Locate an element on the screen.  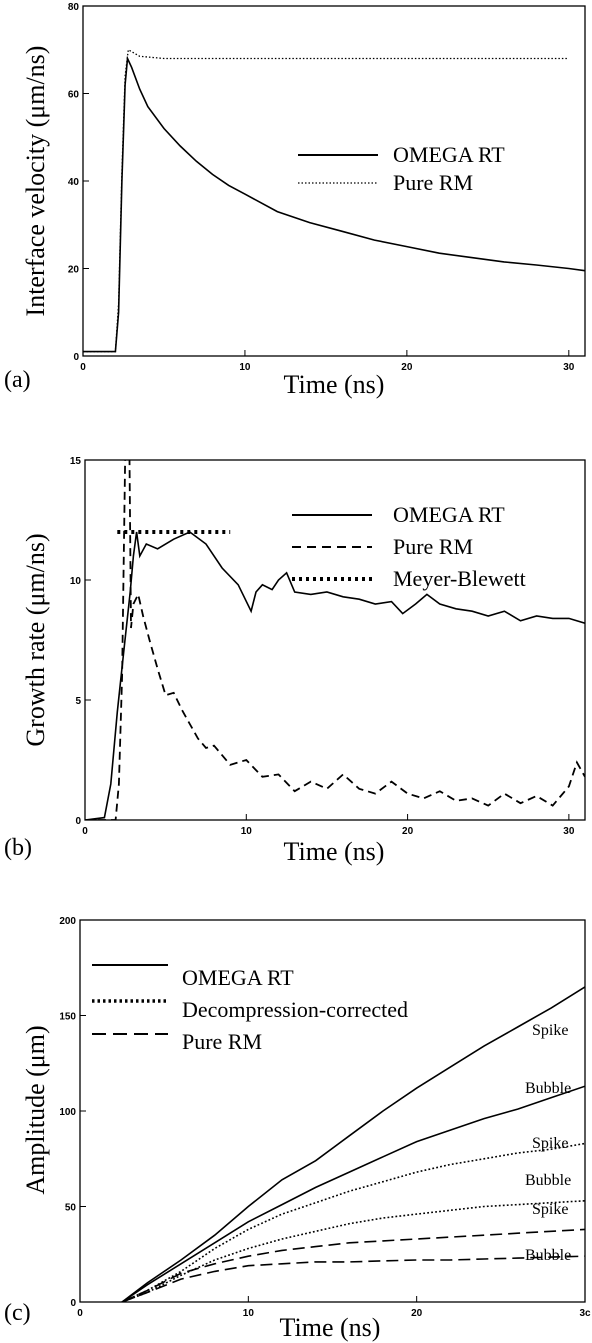
panel-b-legend: OMEGA RT Pure RM Meyer-Blewett is located at coordinates (409, 546).